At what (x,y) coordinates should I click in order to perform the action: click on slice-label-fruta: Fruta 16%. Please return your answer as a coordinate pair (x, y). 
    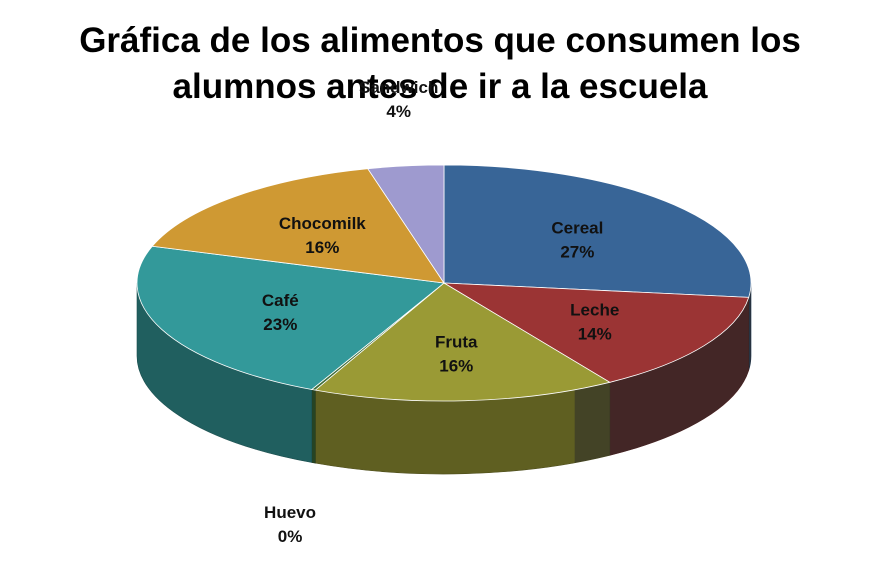
    Looking at the image, I should click on (456, 353).